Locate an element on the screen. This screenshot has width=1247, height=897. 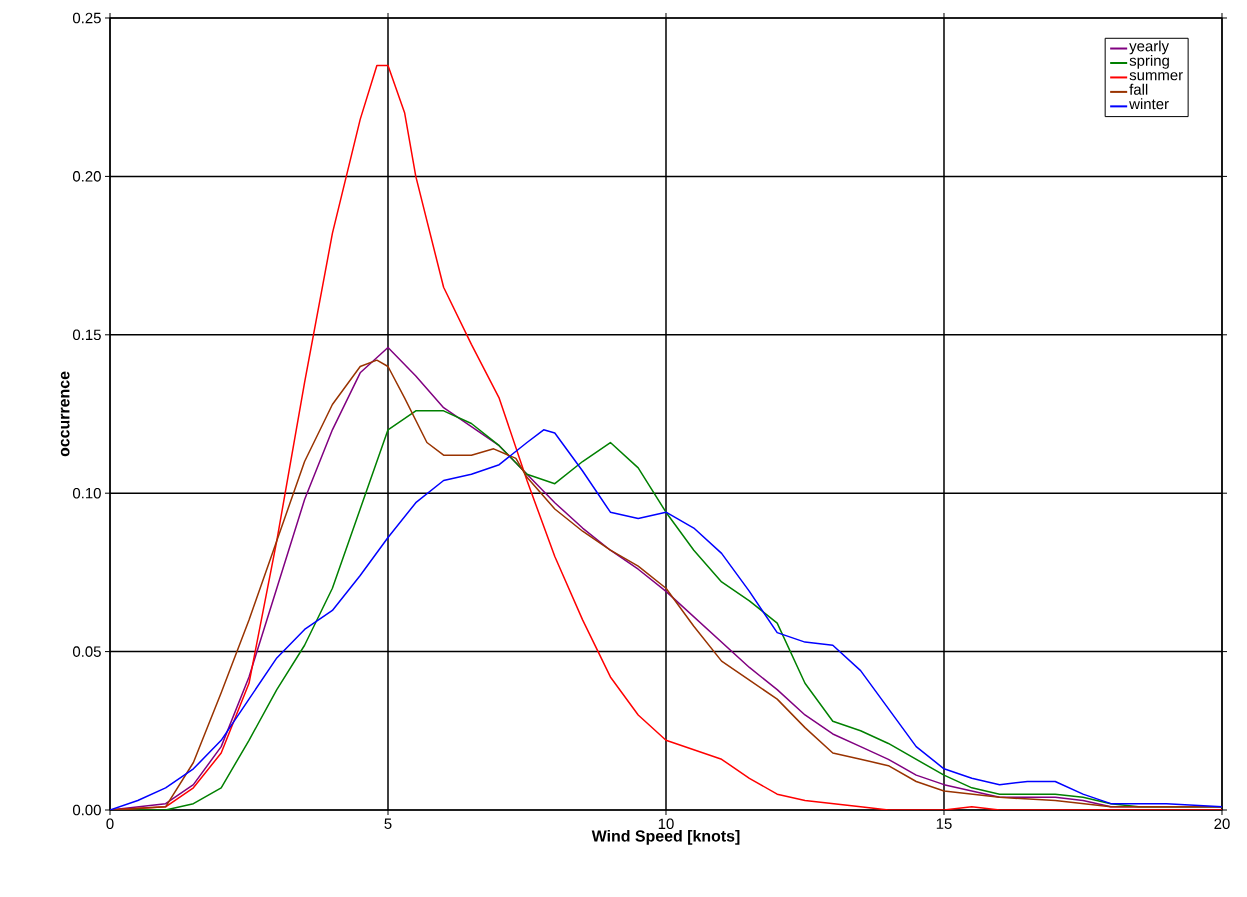
y-tick-label: 0.20 is located at coordinates (86, 176).